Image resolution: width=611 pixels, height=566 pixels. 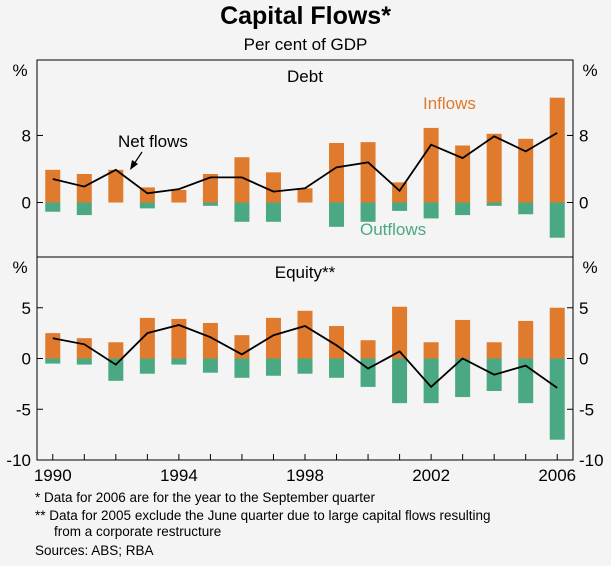 I want to click on equity-inflow-bar-1990, so click(x=53, y=346).